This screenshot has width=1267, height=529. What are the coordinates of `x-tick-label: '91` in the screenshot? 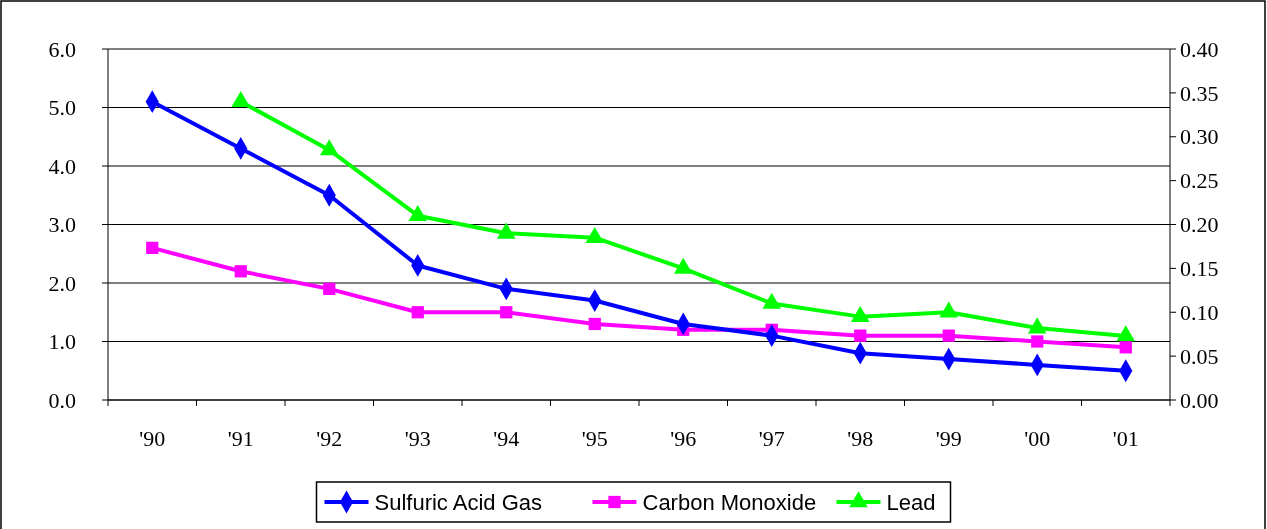 It's located at (240, 438).